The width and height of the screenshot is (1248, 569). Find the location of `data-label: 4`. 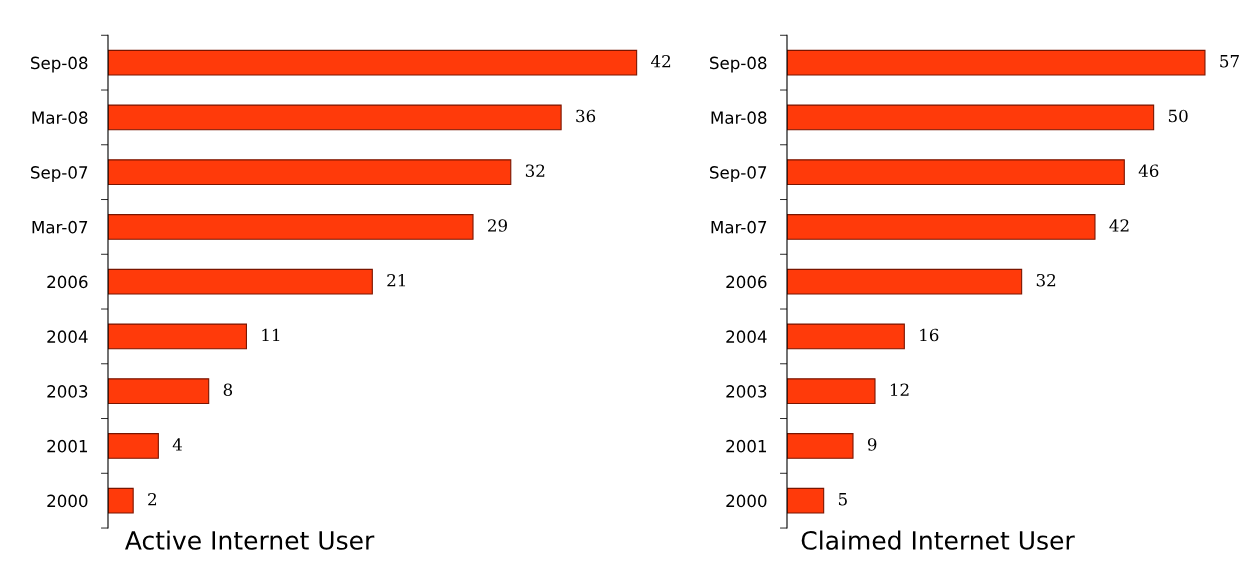

data-label: 4 is located at coordinates (177, 444).